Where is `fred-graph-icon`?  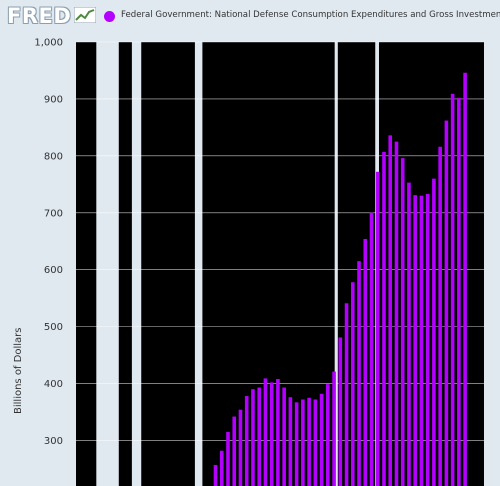 fred-graph-icon is located at coordinates (85, 15).